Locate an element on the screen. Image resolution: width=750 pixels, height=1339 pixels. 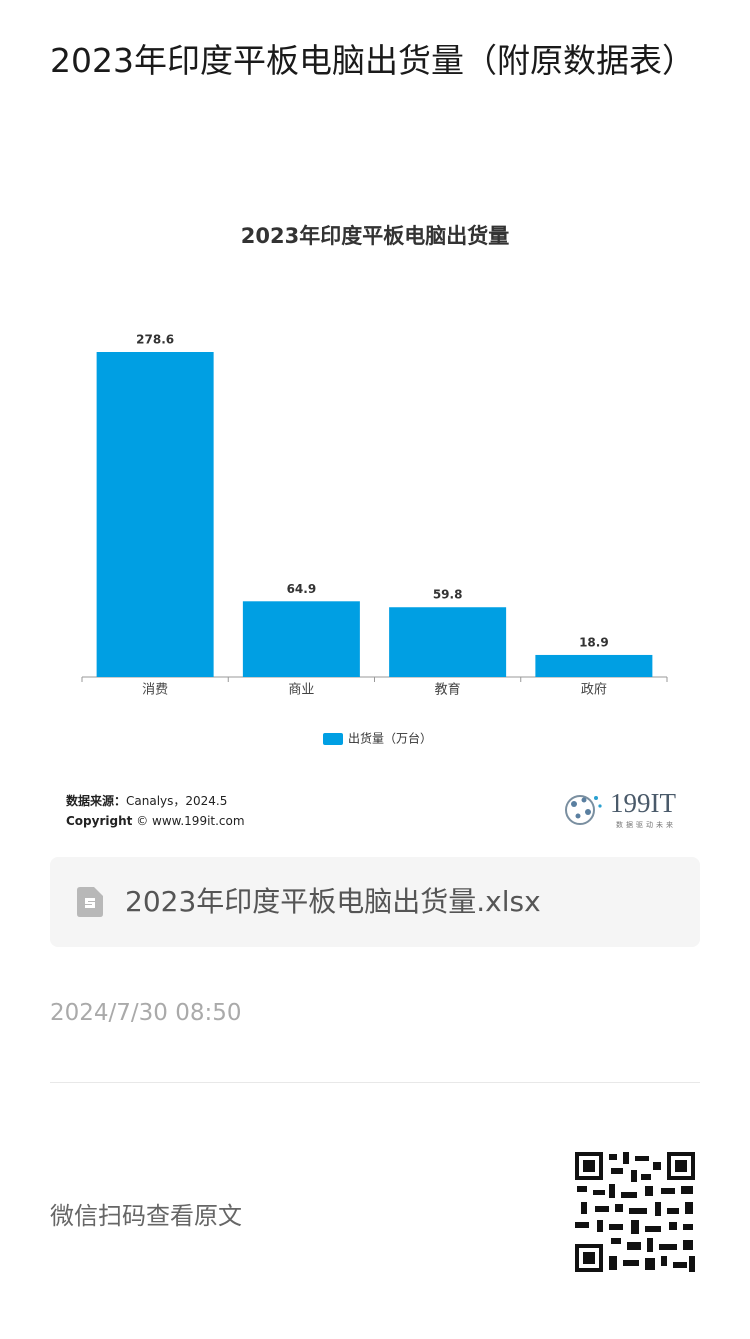
data-label: 64.9 is located at coordinates (302, 589).